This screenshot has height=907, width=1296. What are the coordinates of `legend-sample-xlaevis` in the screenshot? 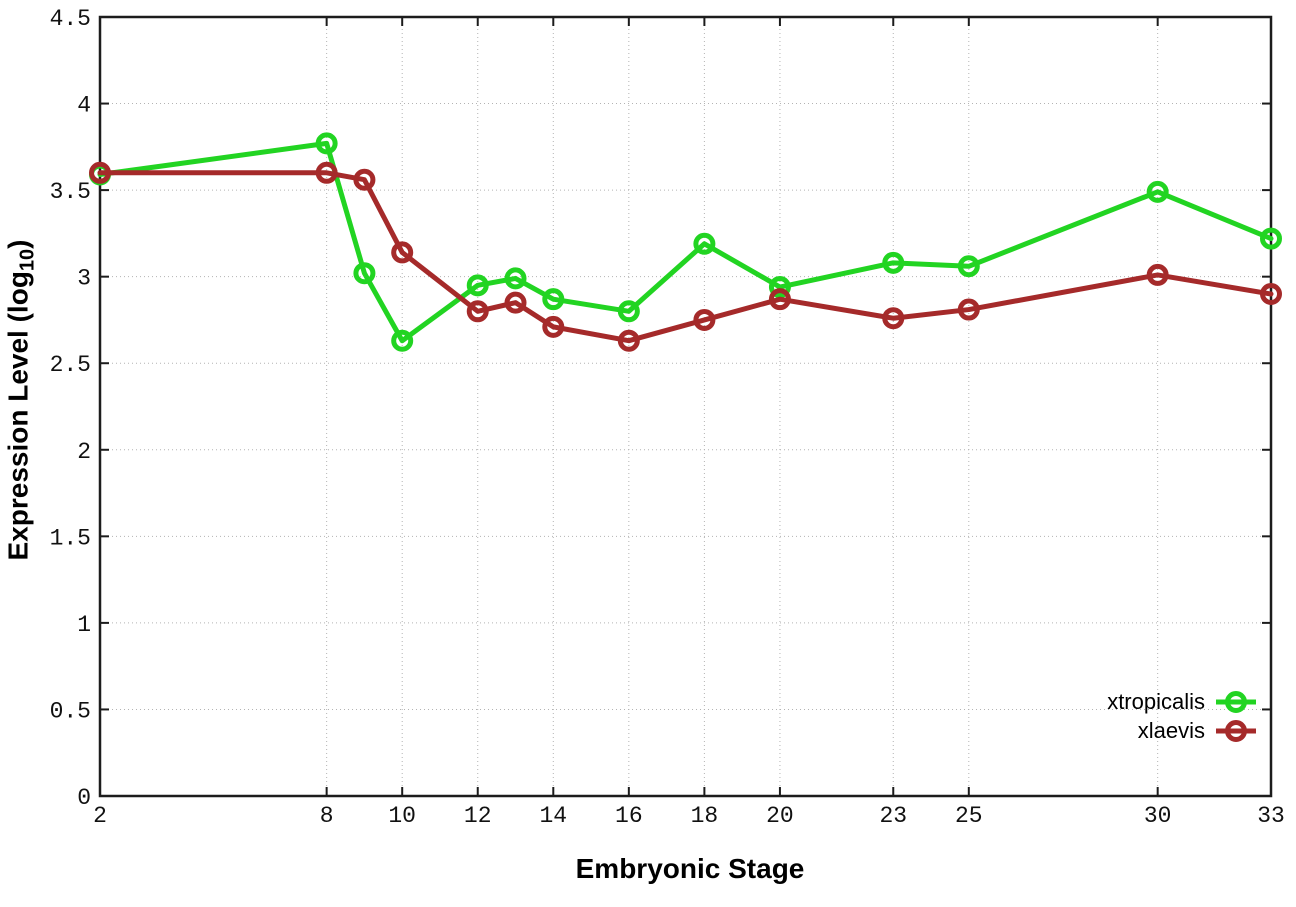 It's located at (1236, 730).